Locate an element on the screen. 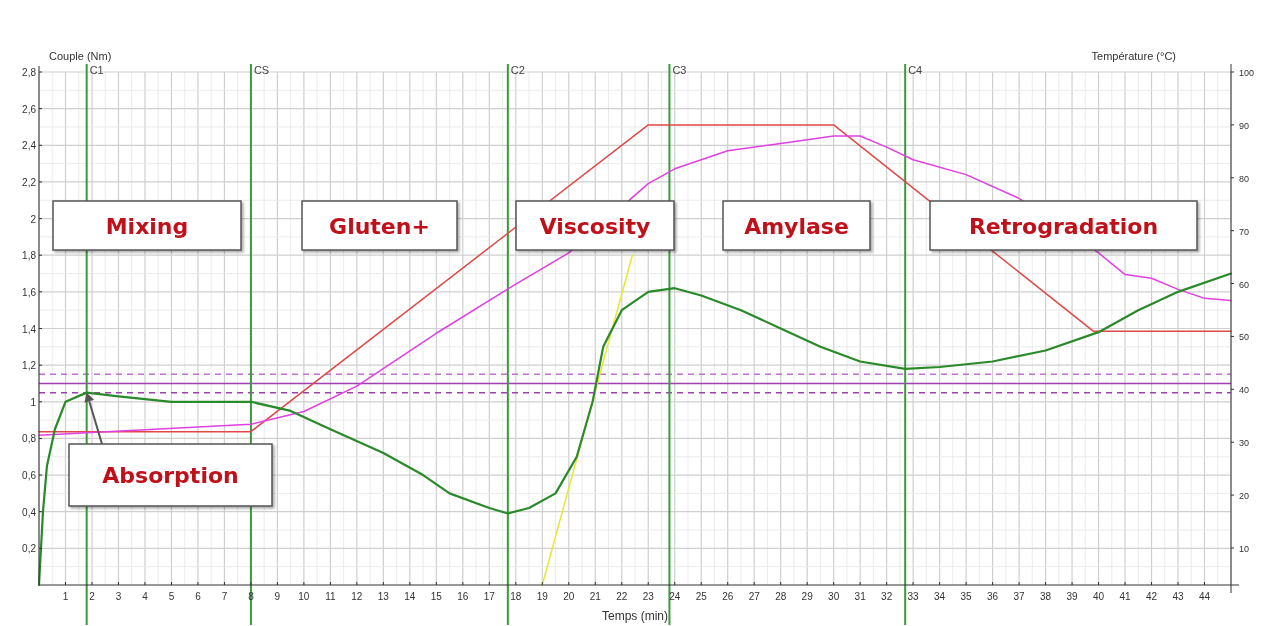  y-tick-label: 2,4 is located at coordinates (29, 146).